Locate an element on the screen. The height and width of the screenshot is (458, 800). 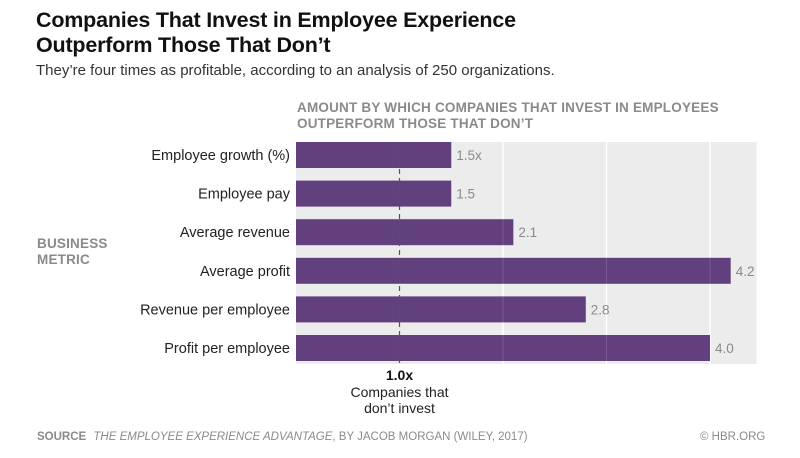
y-axis-title: BUSINESS METRIC is located at coordinates (72, 252).